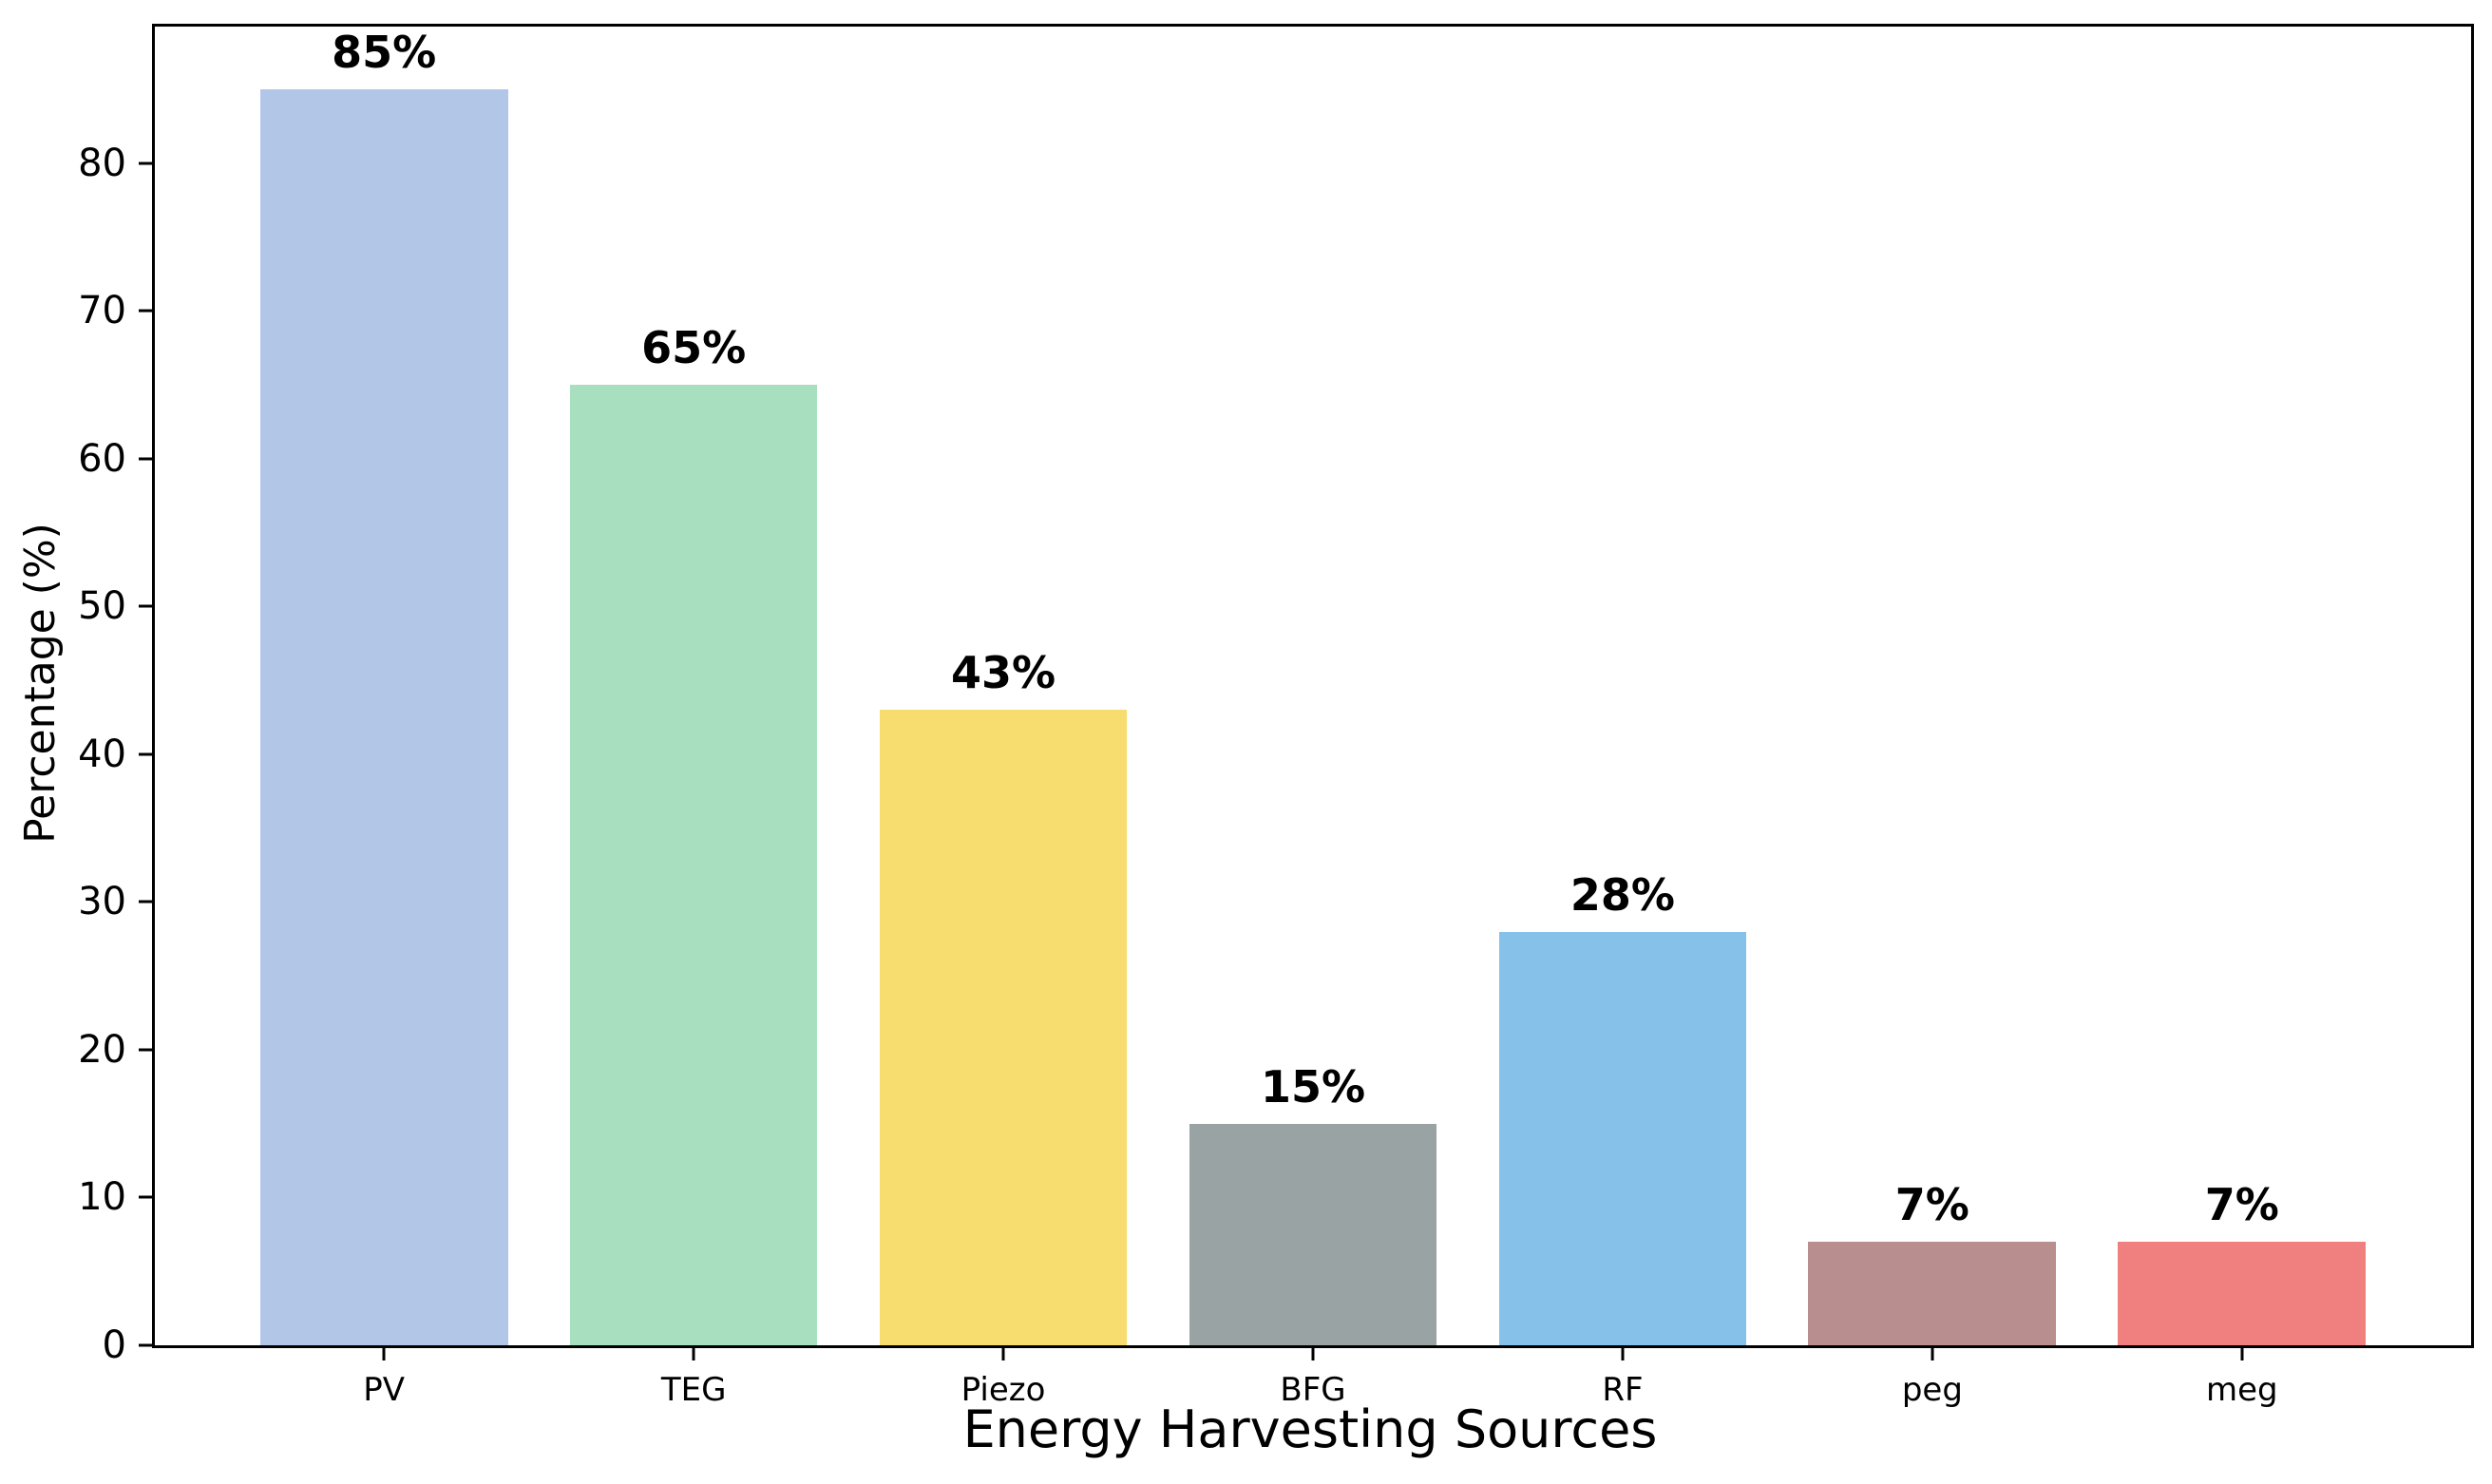 Image resolution: width=2492 pixels, height=1484 pixels. What do you see at coordinates (114, 1345) in the screenshot?
I see `y-tick-label: 0` at bounding box center [114, 1345].